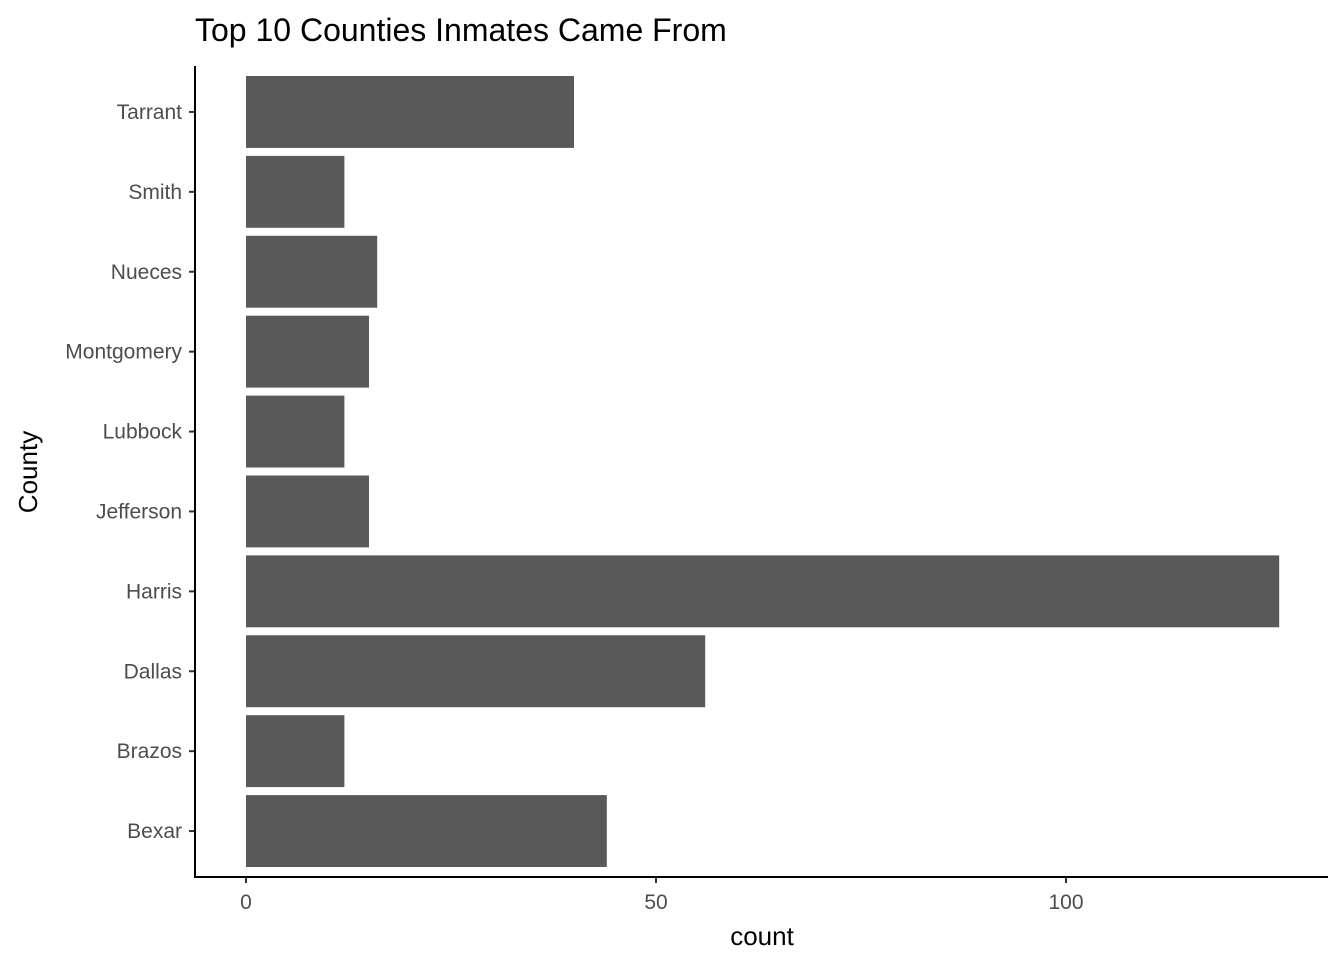  I want to click on x-tick-label-100: 100, so click(1065, 902).